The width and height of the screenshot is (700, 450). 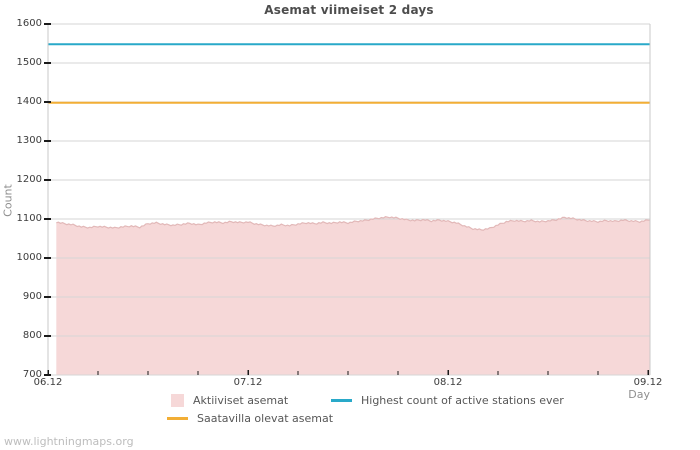 I want to click on chart-title: Asemat viimeiset 2 days, so click(x=349, y=10).